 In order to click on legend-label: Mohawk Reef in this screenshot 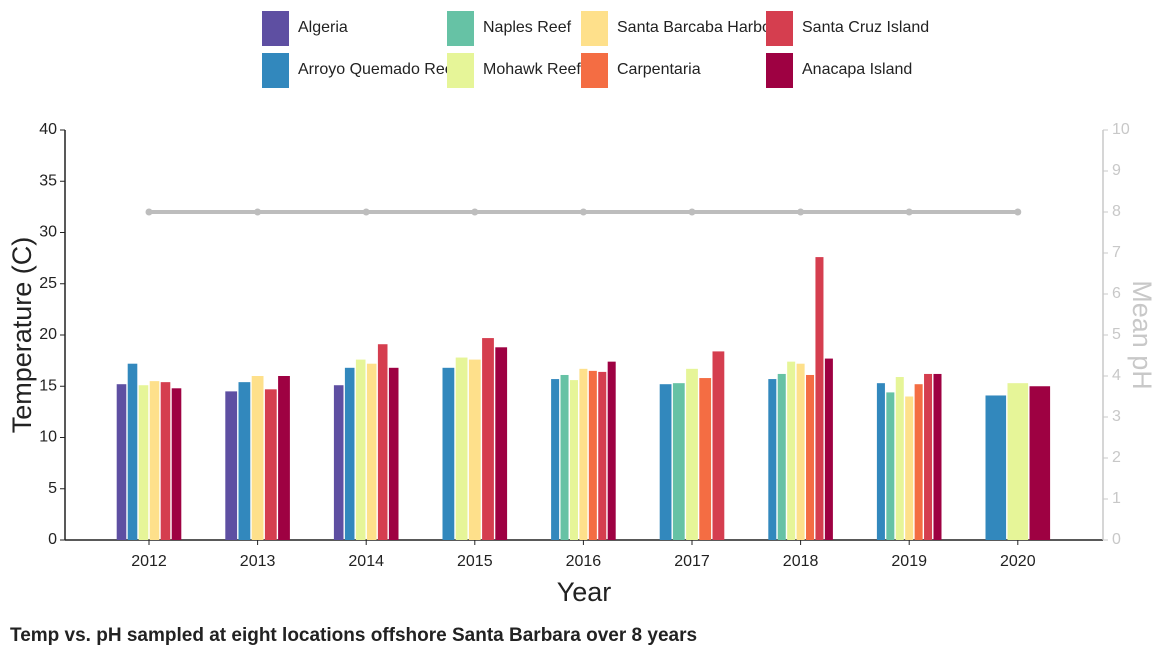, I will do `click(532, 69)`.